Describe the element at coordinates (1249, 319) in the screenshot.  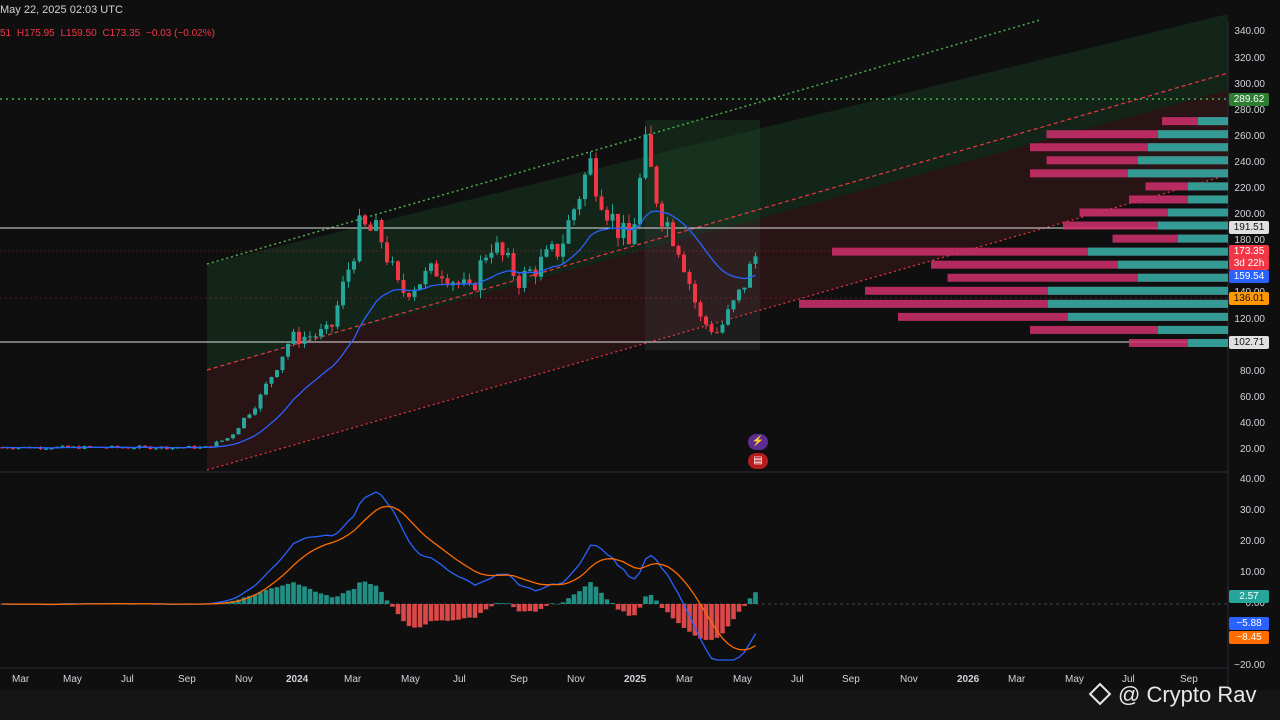
I see `price-tick-label: 120.00` at that location.